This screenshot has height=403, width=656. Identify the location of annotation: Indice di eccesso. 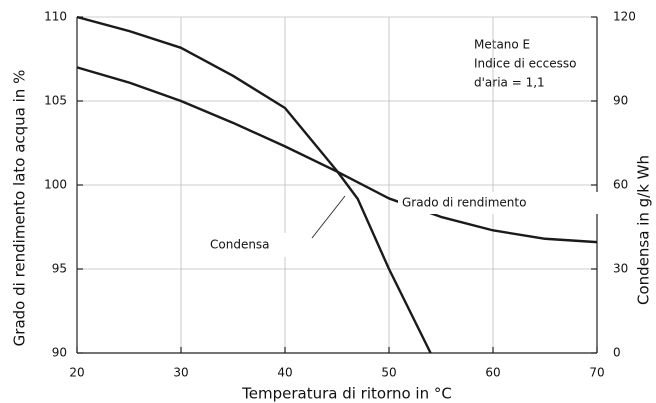
(525, 64).